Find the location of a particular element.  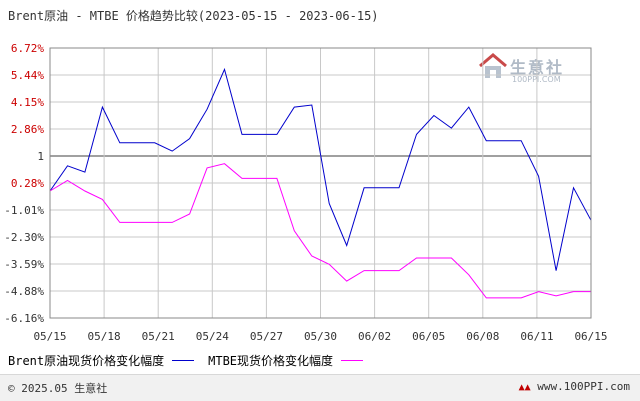

legend-label-mtbe: MTBE现货价格变化幅度 is located at coordinates (271, 361).